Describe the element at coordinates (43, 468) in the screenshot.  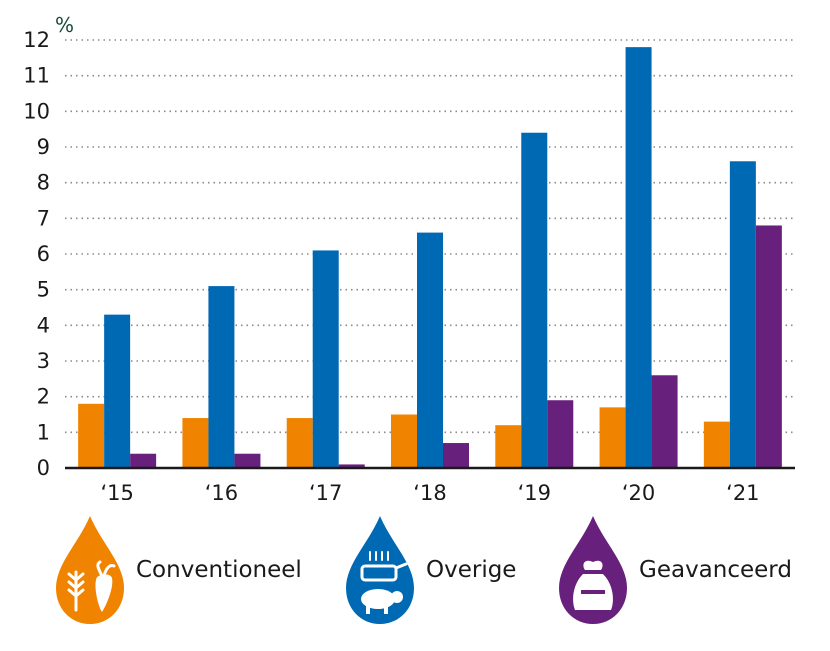
I see `y-tick-label: 0` at that location.